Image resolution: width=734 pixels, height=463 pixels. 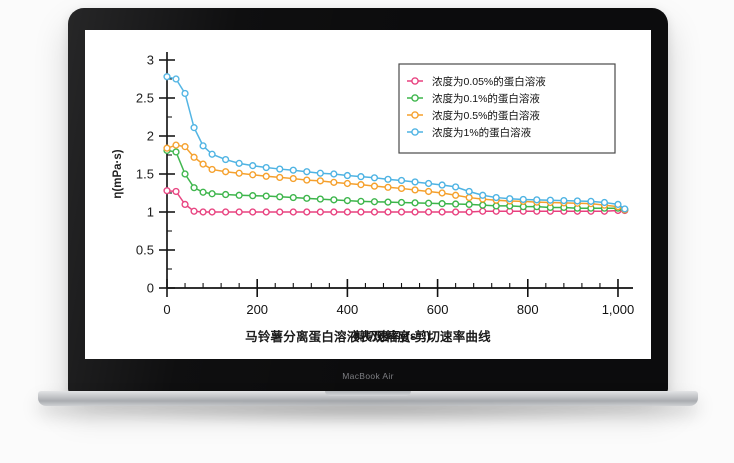 What do you see at coordinates (150, 212) in the screenshot?
I see `svg-text: 1` at bounding box center [150, 212].